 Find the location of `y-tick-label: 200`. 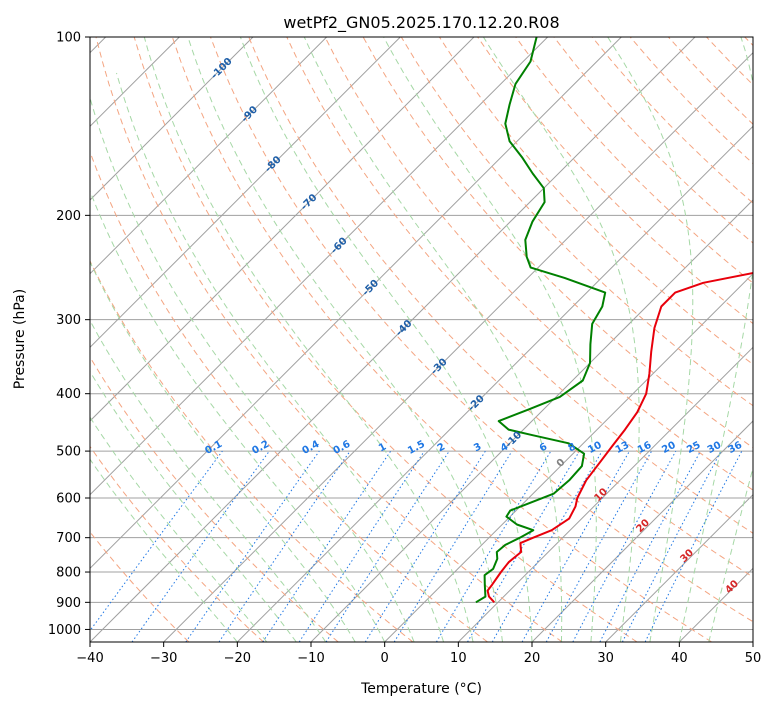

y-tick-label: 200 is located at coordinates (68, 216).